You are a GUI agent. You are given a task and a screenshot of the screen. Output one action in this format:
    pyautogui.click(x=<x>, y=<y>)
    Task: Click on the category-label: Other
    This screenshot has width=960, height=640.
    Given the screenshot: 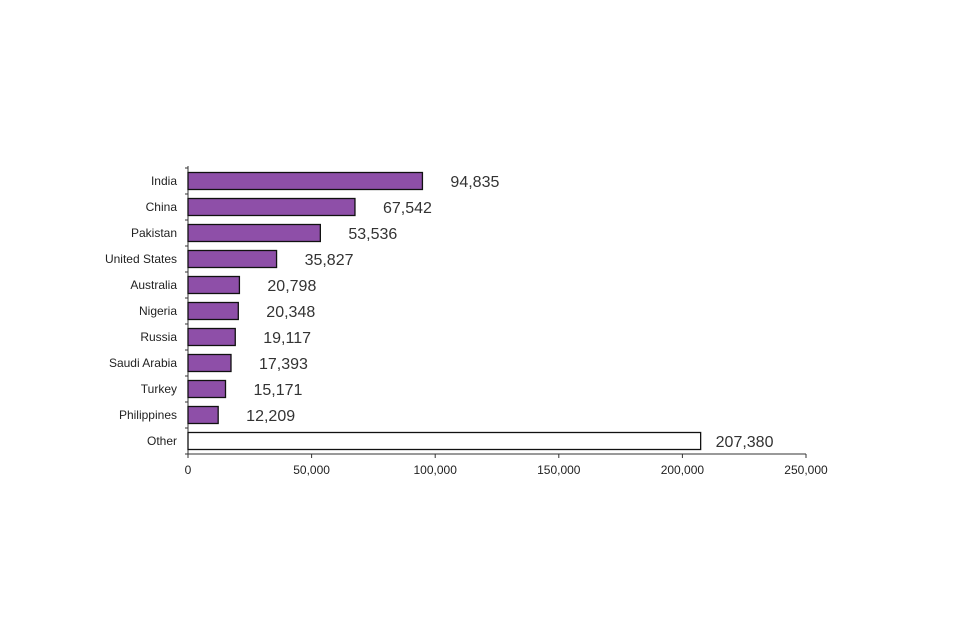 What is the action you would take?
    pyautogui.click(x=162, y=441)
    